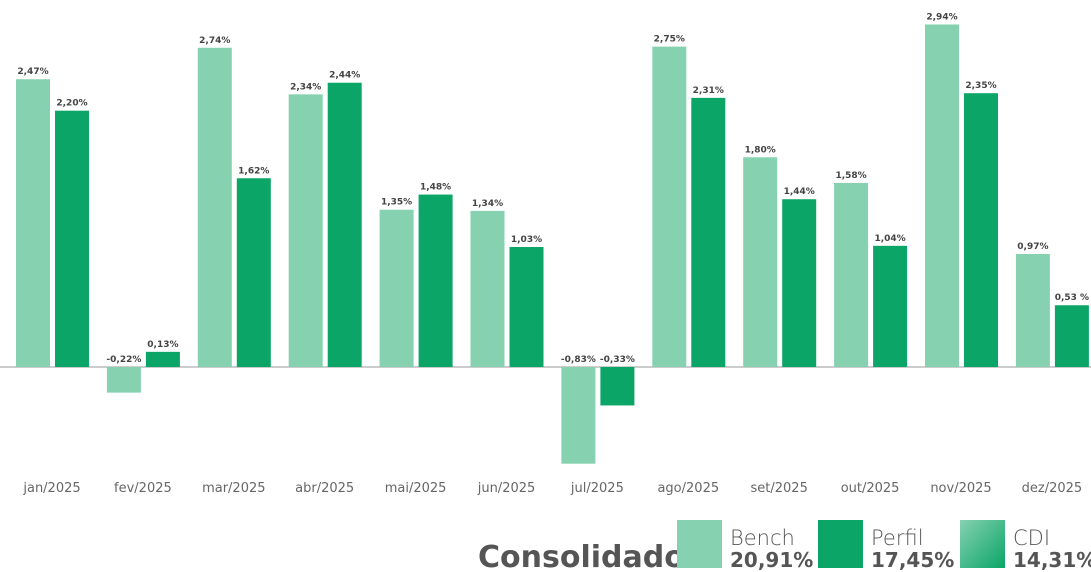 This screenshot has width=1091, height=572. What do you see at coordinates (526, 240) in the screenshot?
I see `value-label: 1,03%` at bounding box center [526, 240].